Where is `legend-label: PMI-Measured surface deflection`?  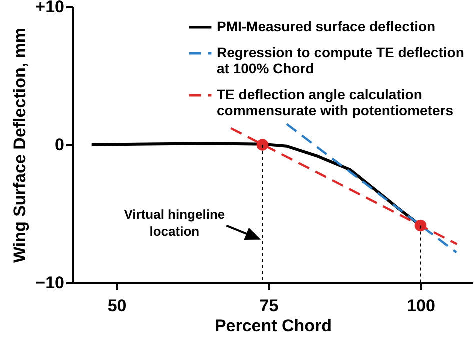 legend-label: PMI-Measured surface deflection is located at coordinates (326, 26).